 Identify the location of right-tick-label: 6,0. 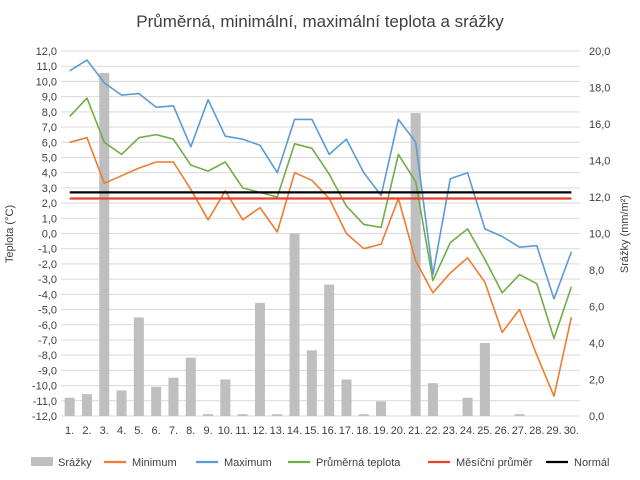
(596, 308).